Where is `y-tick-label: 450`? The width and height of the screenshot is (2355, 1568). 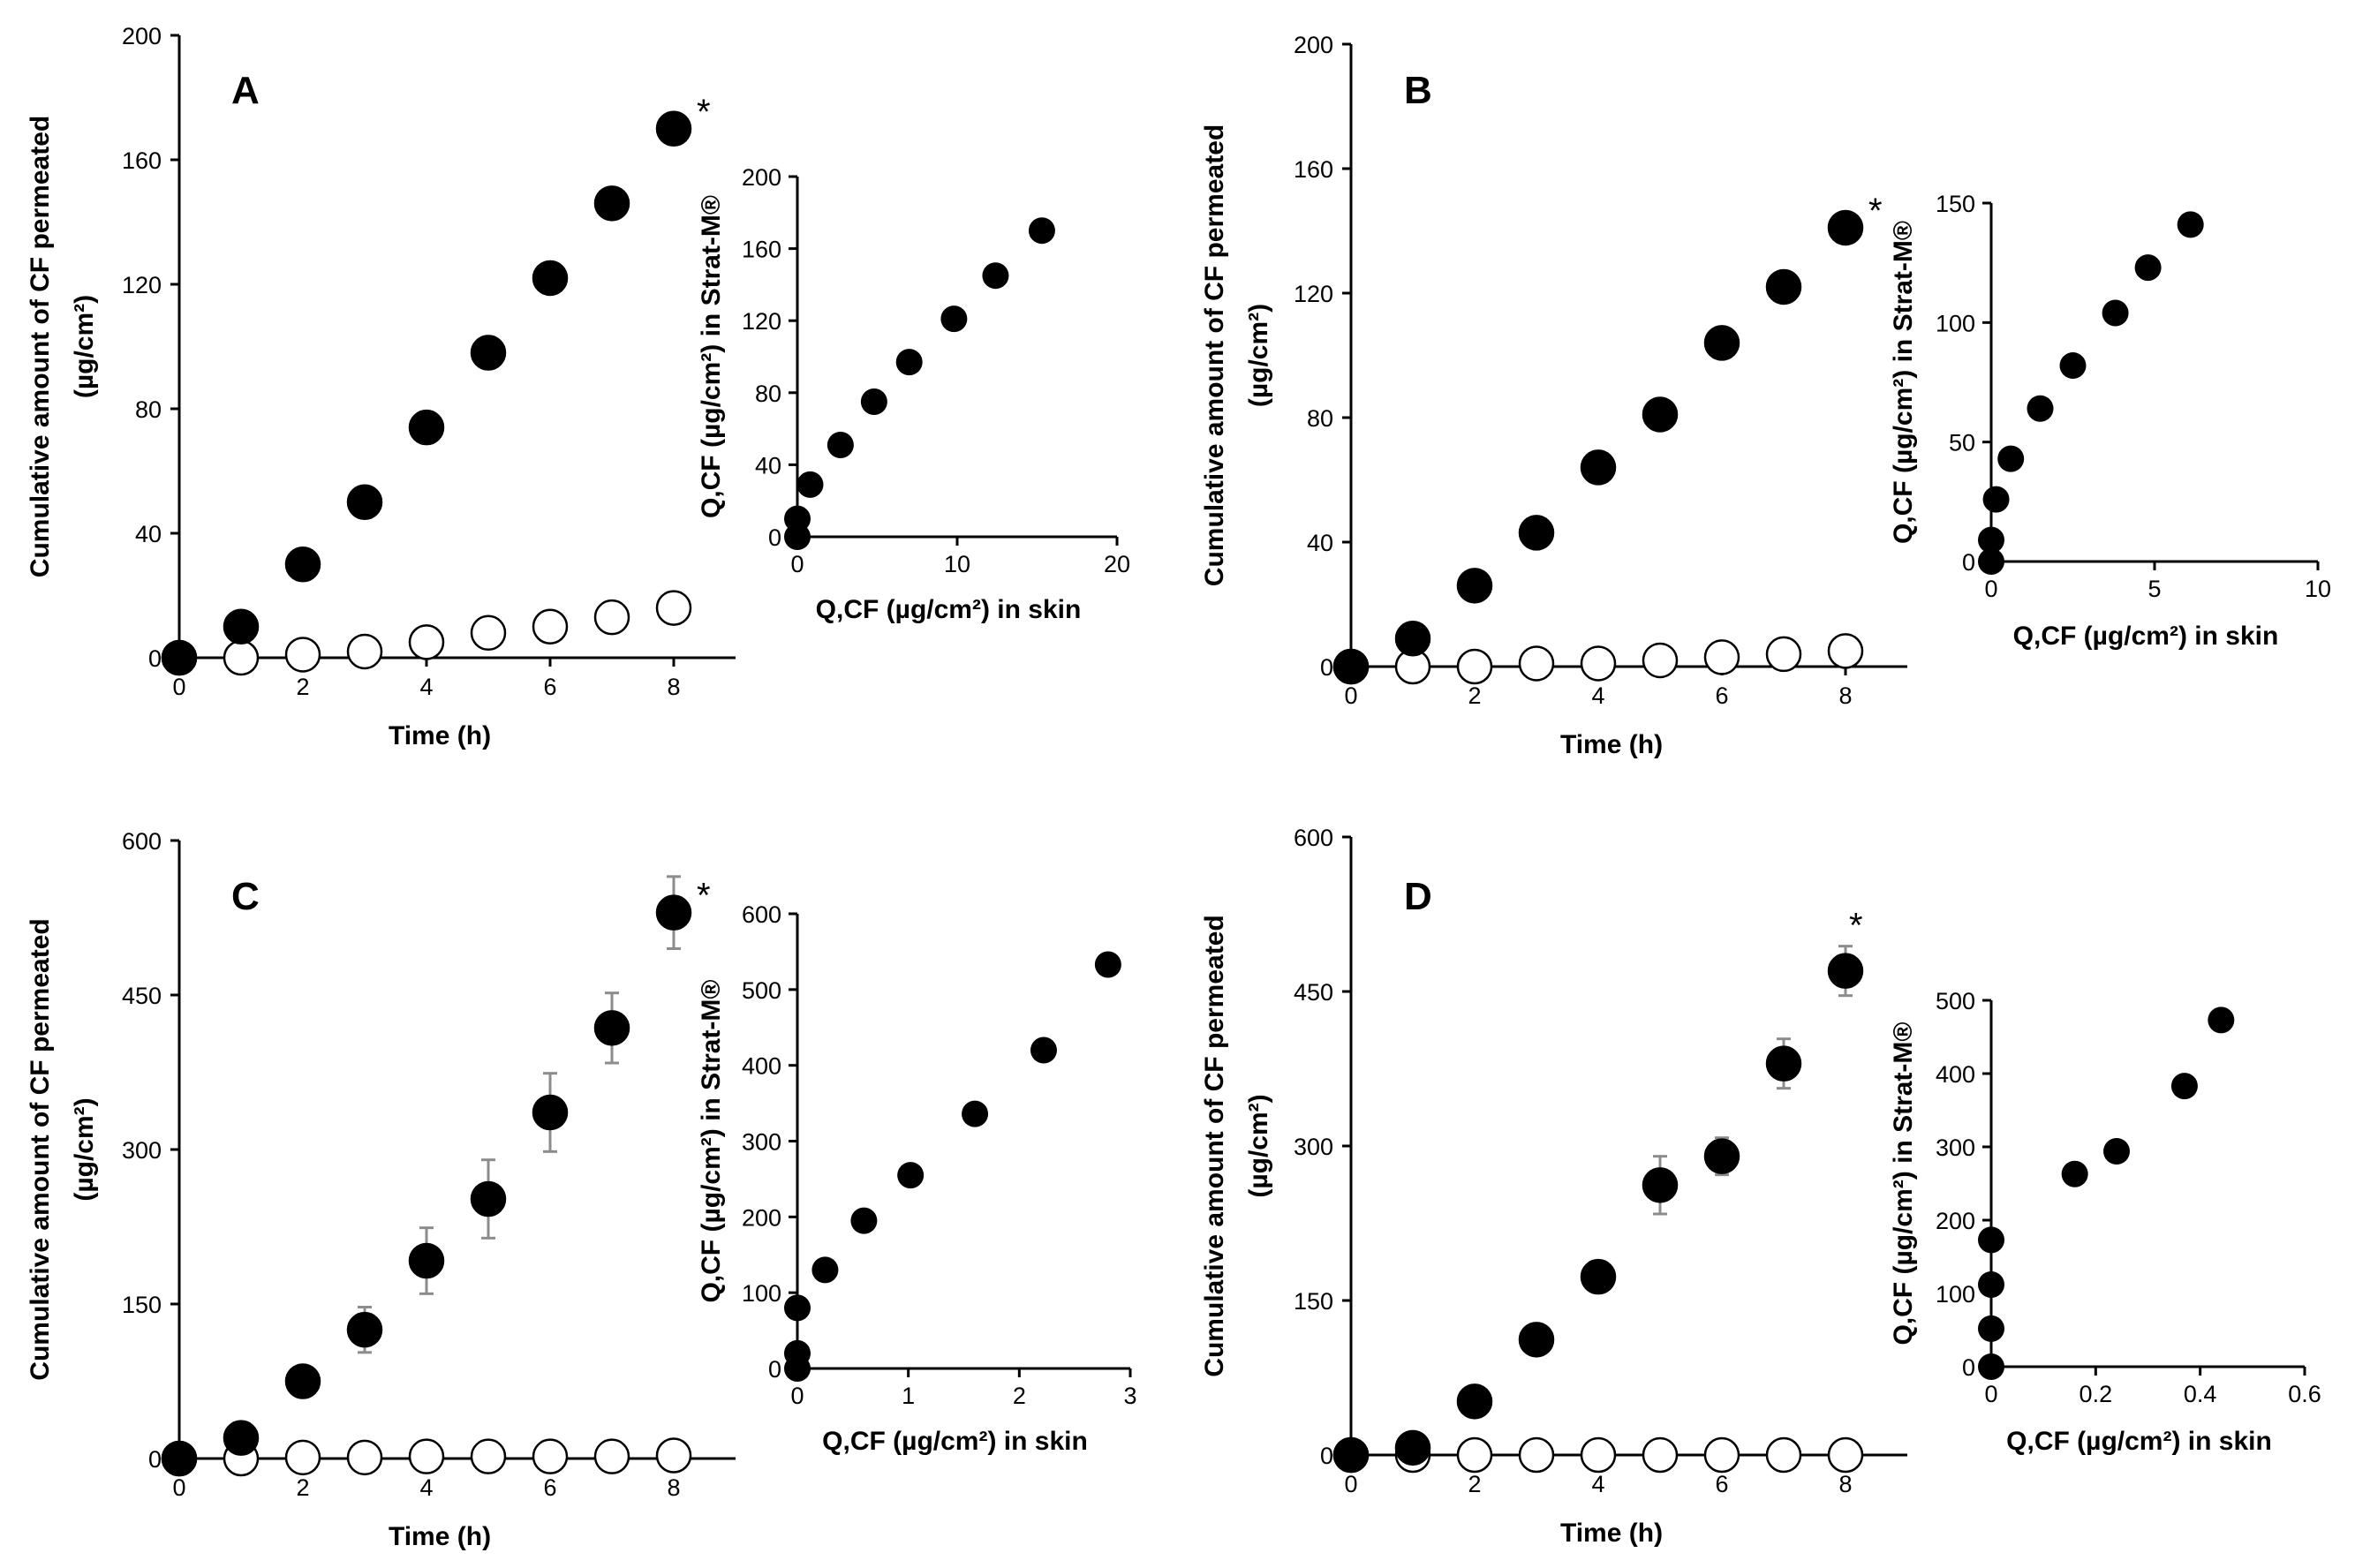
y-tick-label: 450 is located at coordinates (142, 996).